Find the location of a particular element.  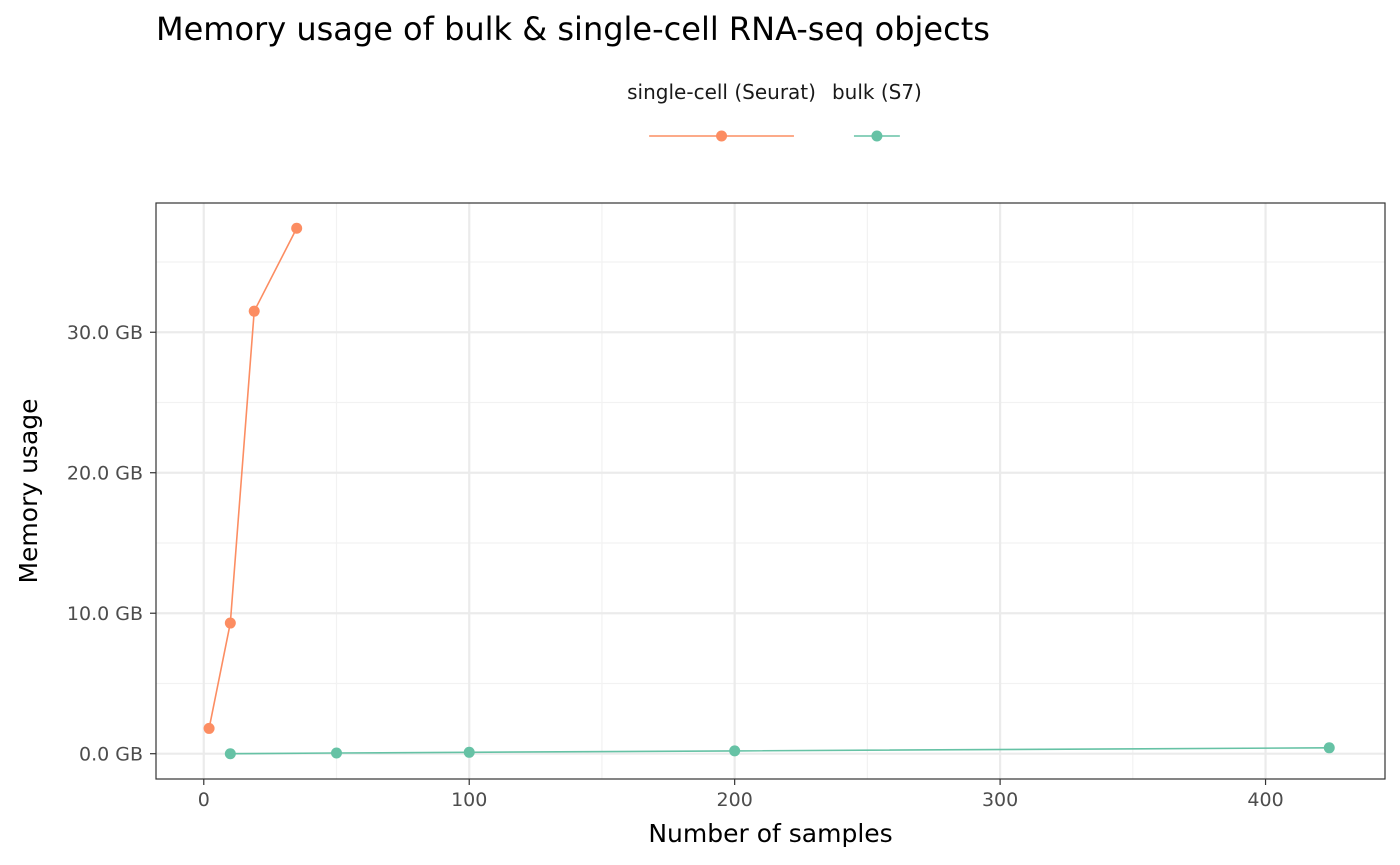

series-line is located at coordinates (253, 478).